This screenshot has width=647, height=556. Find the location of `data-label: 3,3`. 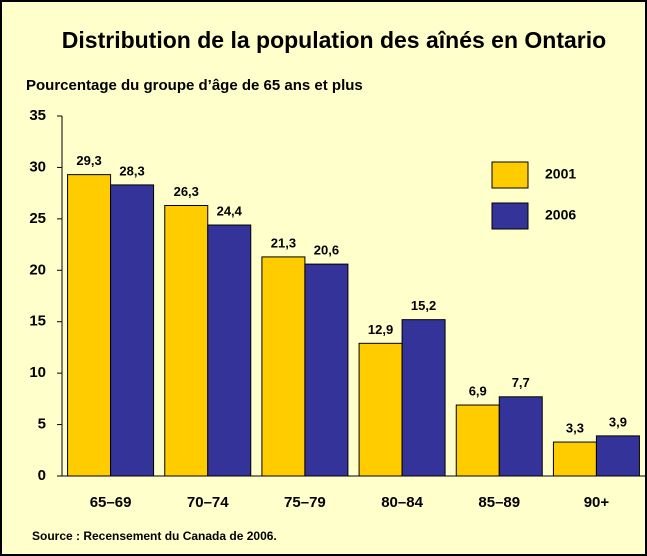

data-label: 3,3 is located at coordinates (575, 427).